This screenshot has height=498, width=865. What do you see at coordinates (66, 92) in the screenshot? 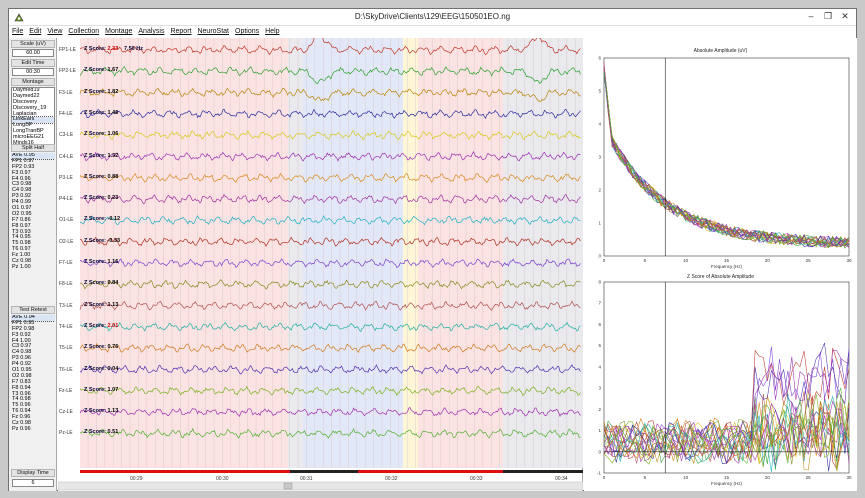
I see `channel-label: F3-LE` at bounding box center [66, 92].